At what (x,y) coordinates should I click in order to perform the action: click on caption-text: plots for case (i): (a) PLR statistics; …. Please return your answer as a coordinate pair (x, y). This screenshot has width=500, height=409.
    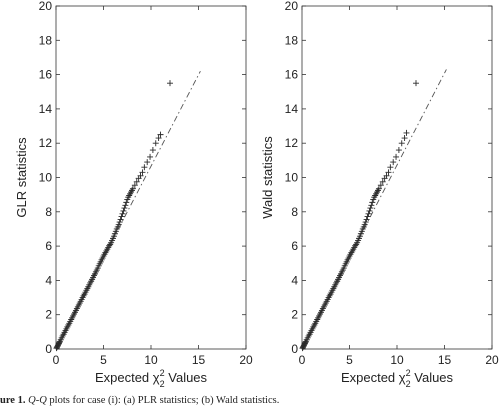
    Looking at the image, I should click on (163, 400).